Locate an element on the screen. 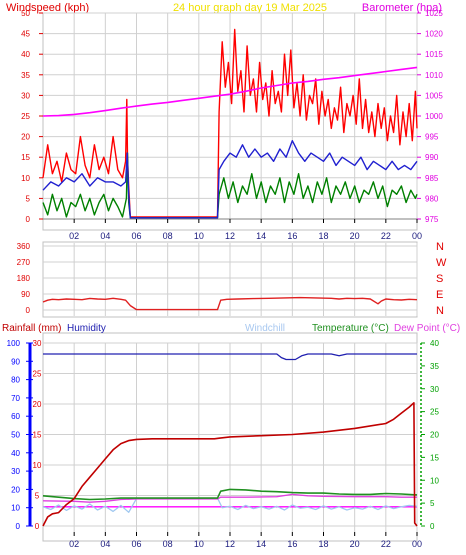 This screenshot has width=466, height=555. humidity-tick-label: 50 is located at coordinates (15, 435).